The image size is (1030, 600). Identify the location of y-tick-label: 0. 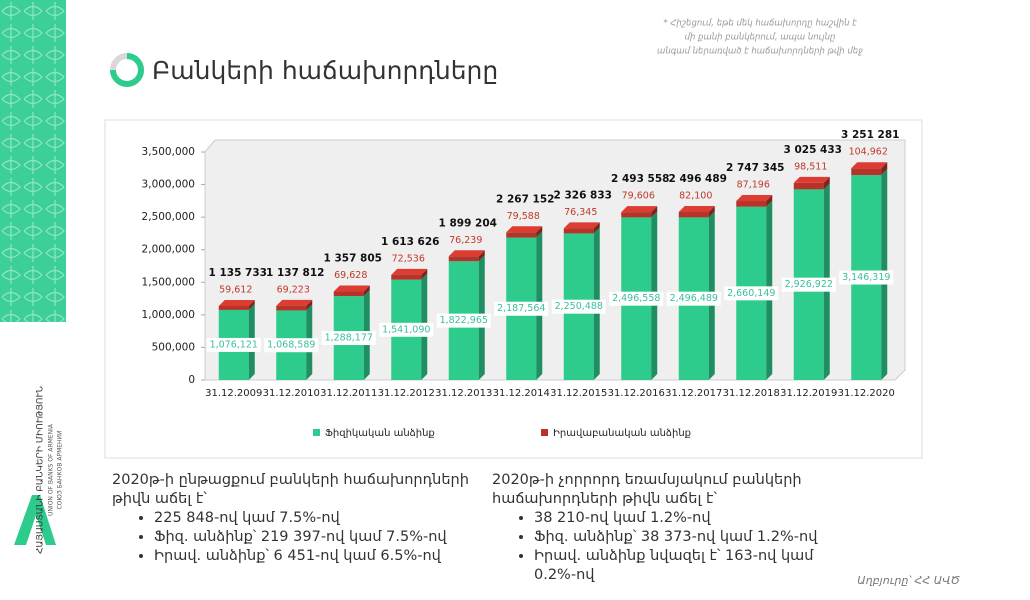
(191, 380).